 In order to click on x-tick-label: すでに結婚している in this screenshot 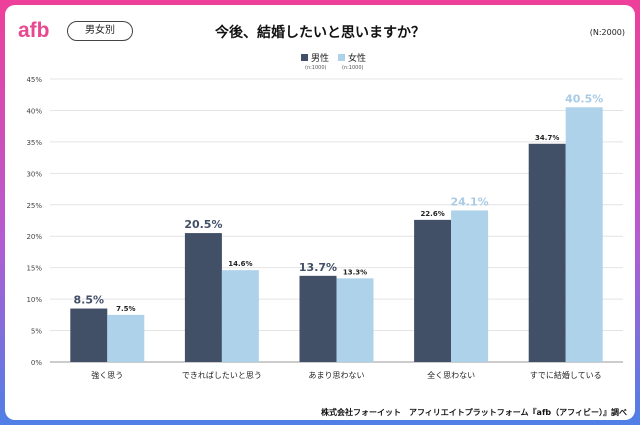, I will do `click(566, 375)`.